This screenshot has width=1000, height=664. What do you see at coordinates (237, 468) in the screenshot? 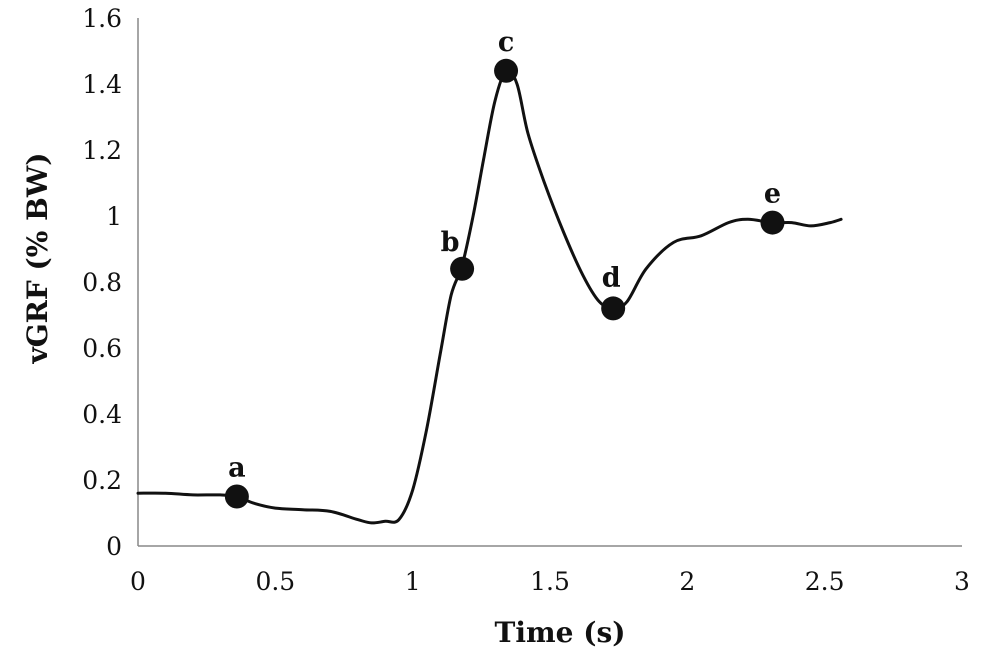
I see `event-label-a: a` at bounding box center [237, 468].